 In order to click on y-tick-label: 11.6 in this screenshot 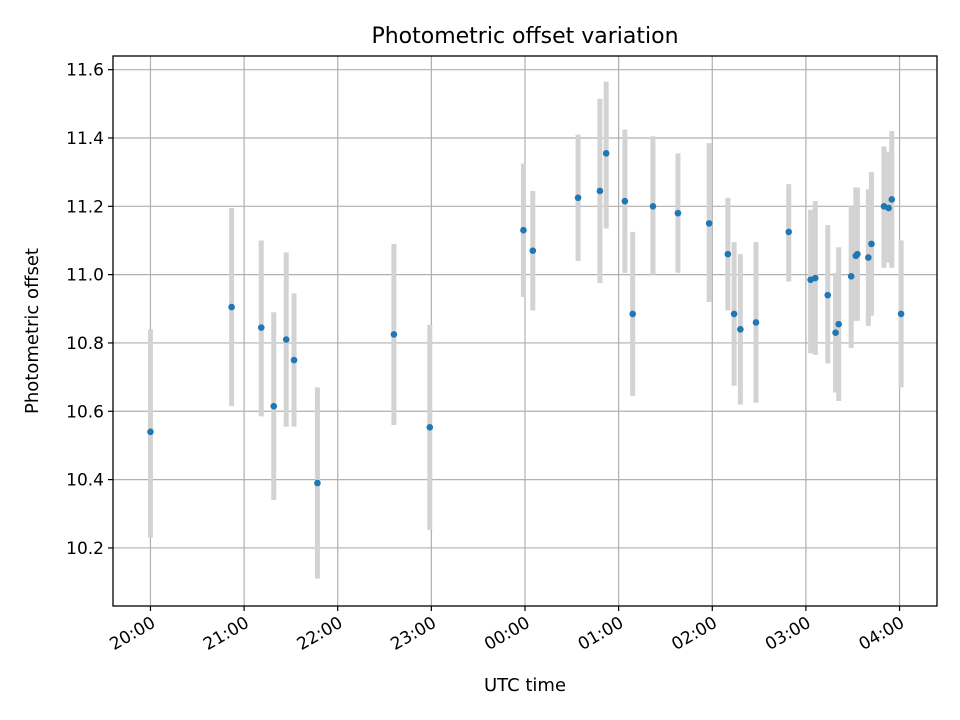, I will do `click(85, 71)`.